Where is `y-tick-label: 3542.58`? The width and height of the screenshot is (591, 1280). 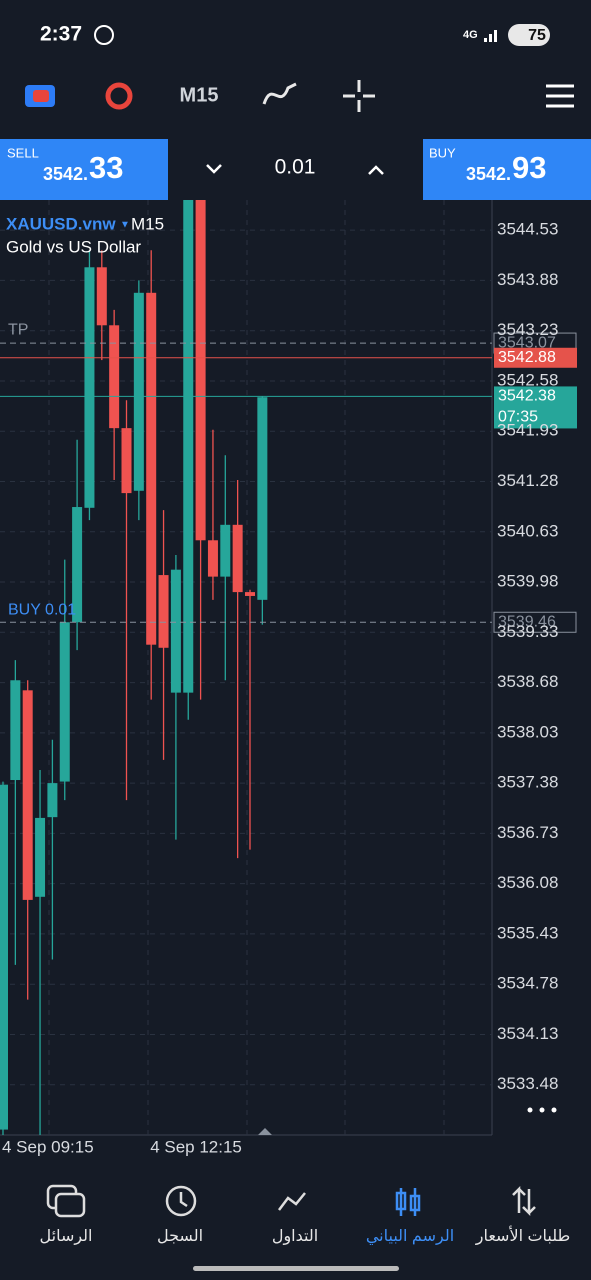 y-tick-label: 3542.58 is located at coordinates (527, 379).